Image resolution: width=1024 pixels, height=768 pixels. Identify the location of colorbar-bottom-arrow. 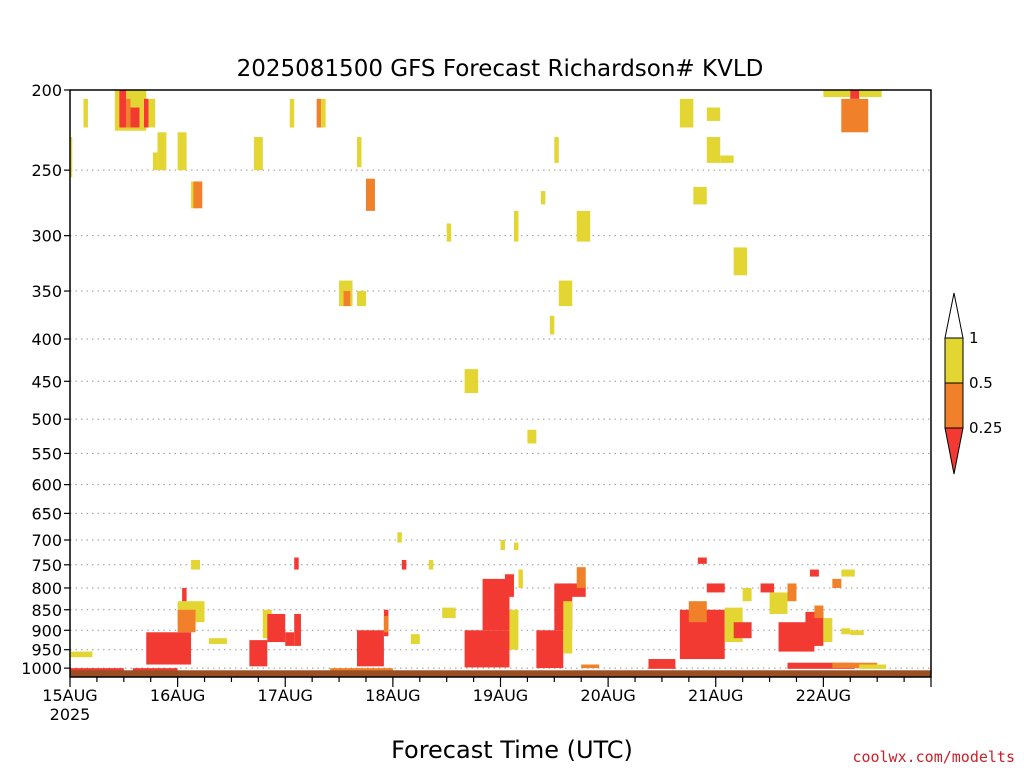
(954, 451).